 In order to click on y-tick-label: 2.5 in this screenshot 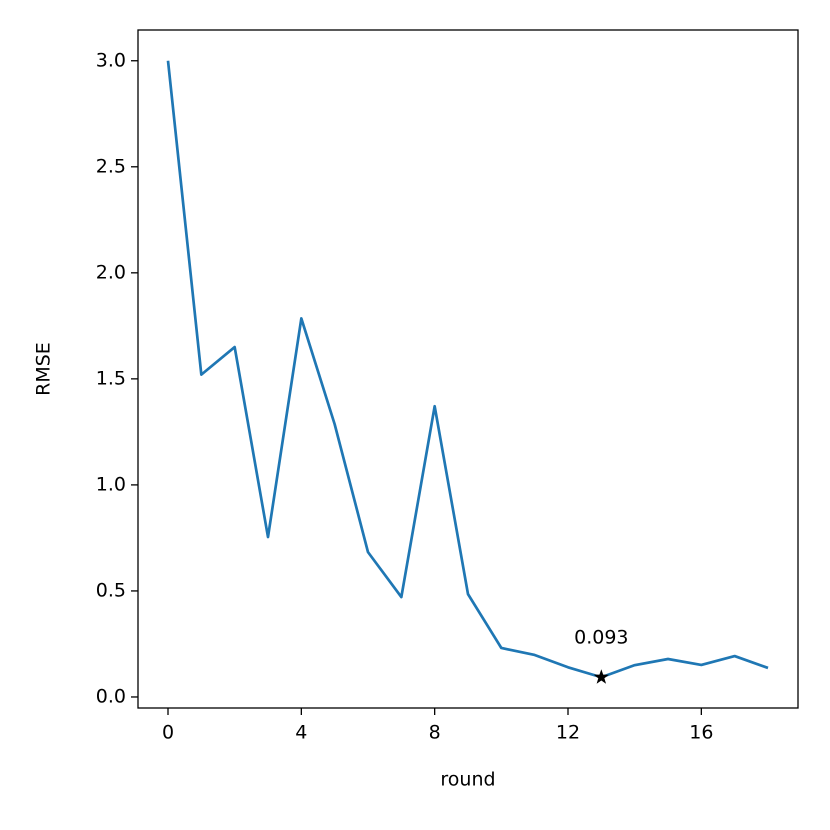, I will do `click(111, 166)`.